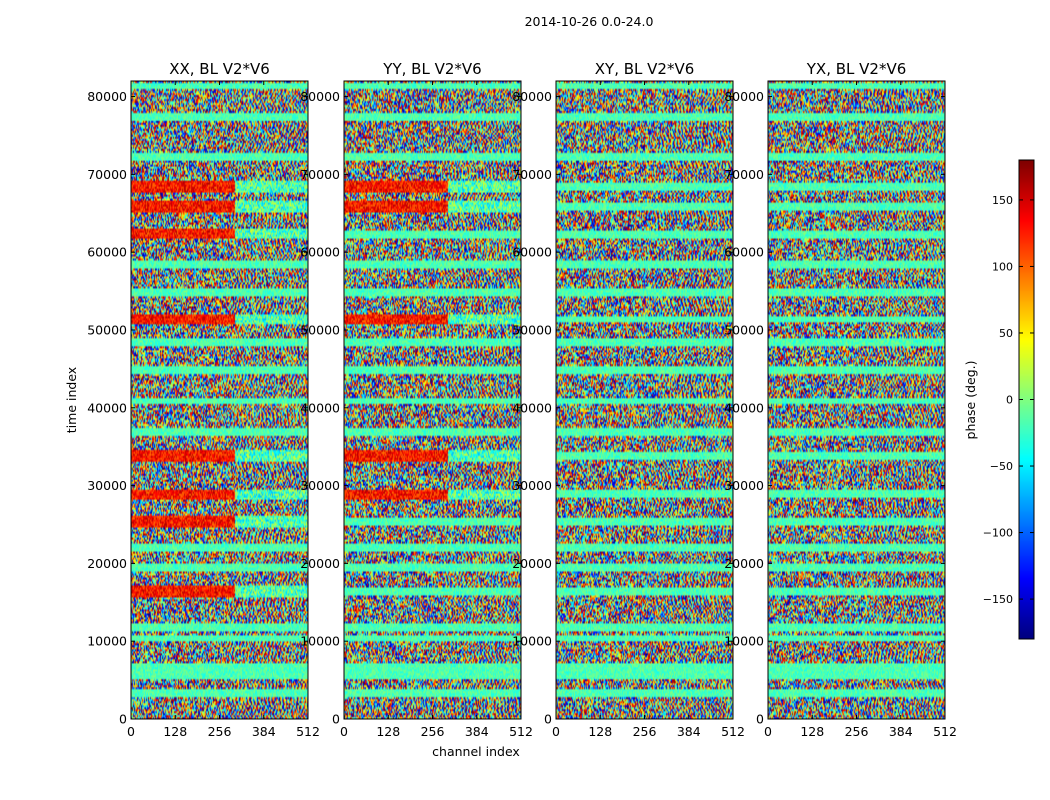 This screenshot has width=1050, height=800. Describe the element at coordinates (476, 751) in the screenshot. I see `x-axis-label: channel index` at that location.